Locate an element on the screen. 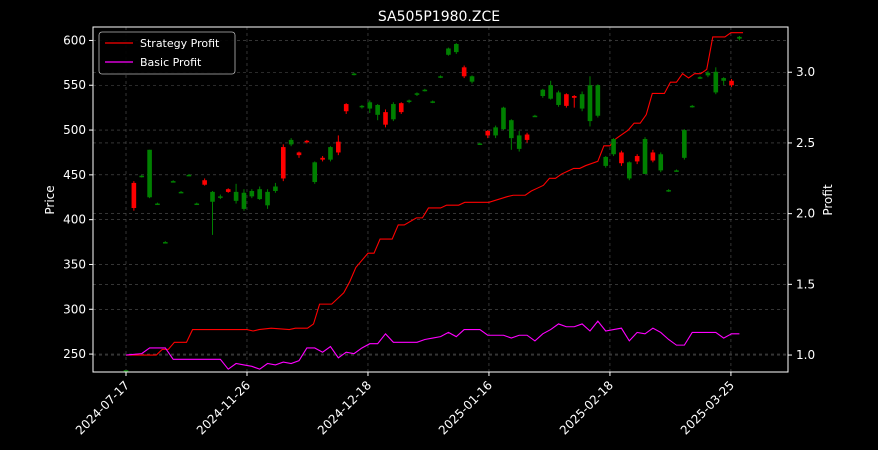 The width and height of the screenshot is (878, 450). y-left-tick-label: 600 is located at coordinates (74, 40).